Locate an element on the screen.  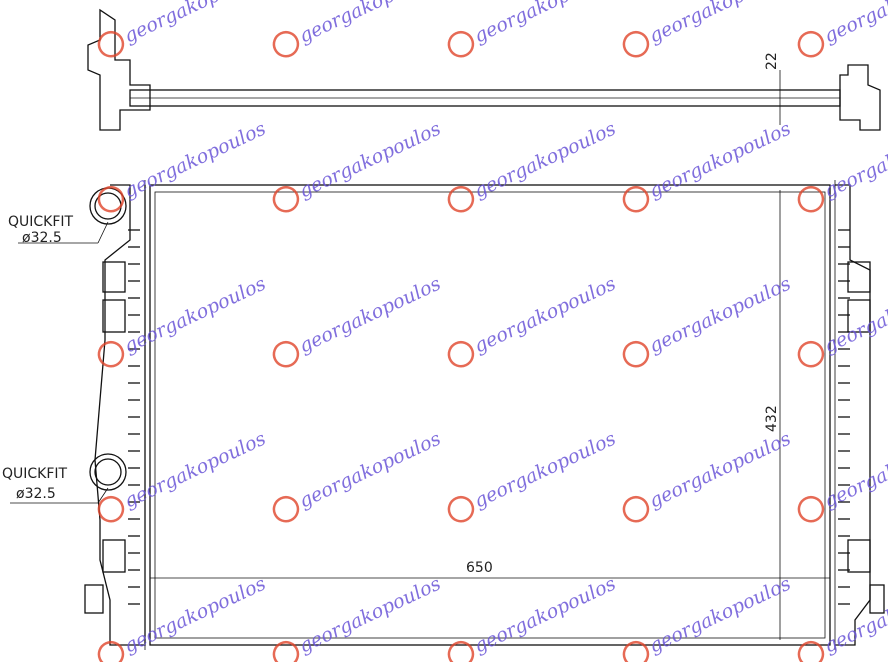
callout-quickfit-bottom-label: QUICKFIT is located at coordinates (35, 474).